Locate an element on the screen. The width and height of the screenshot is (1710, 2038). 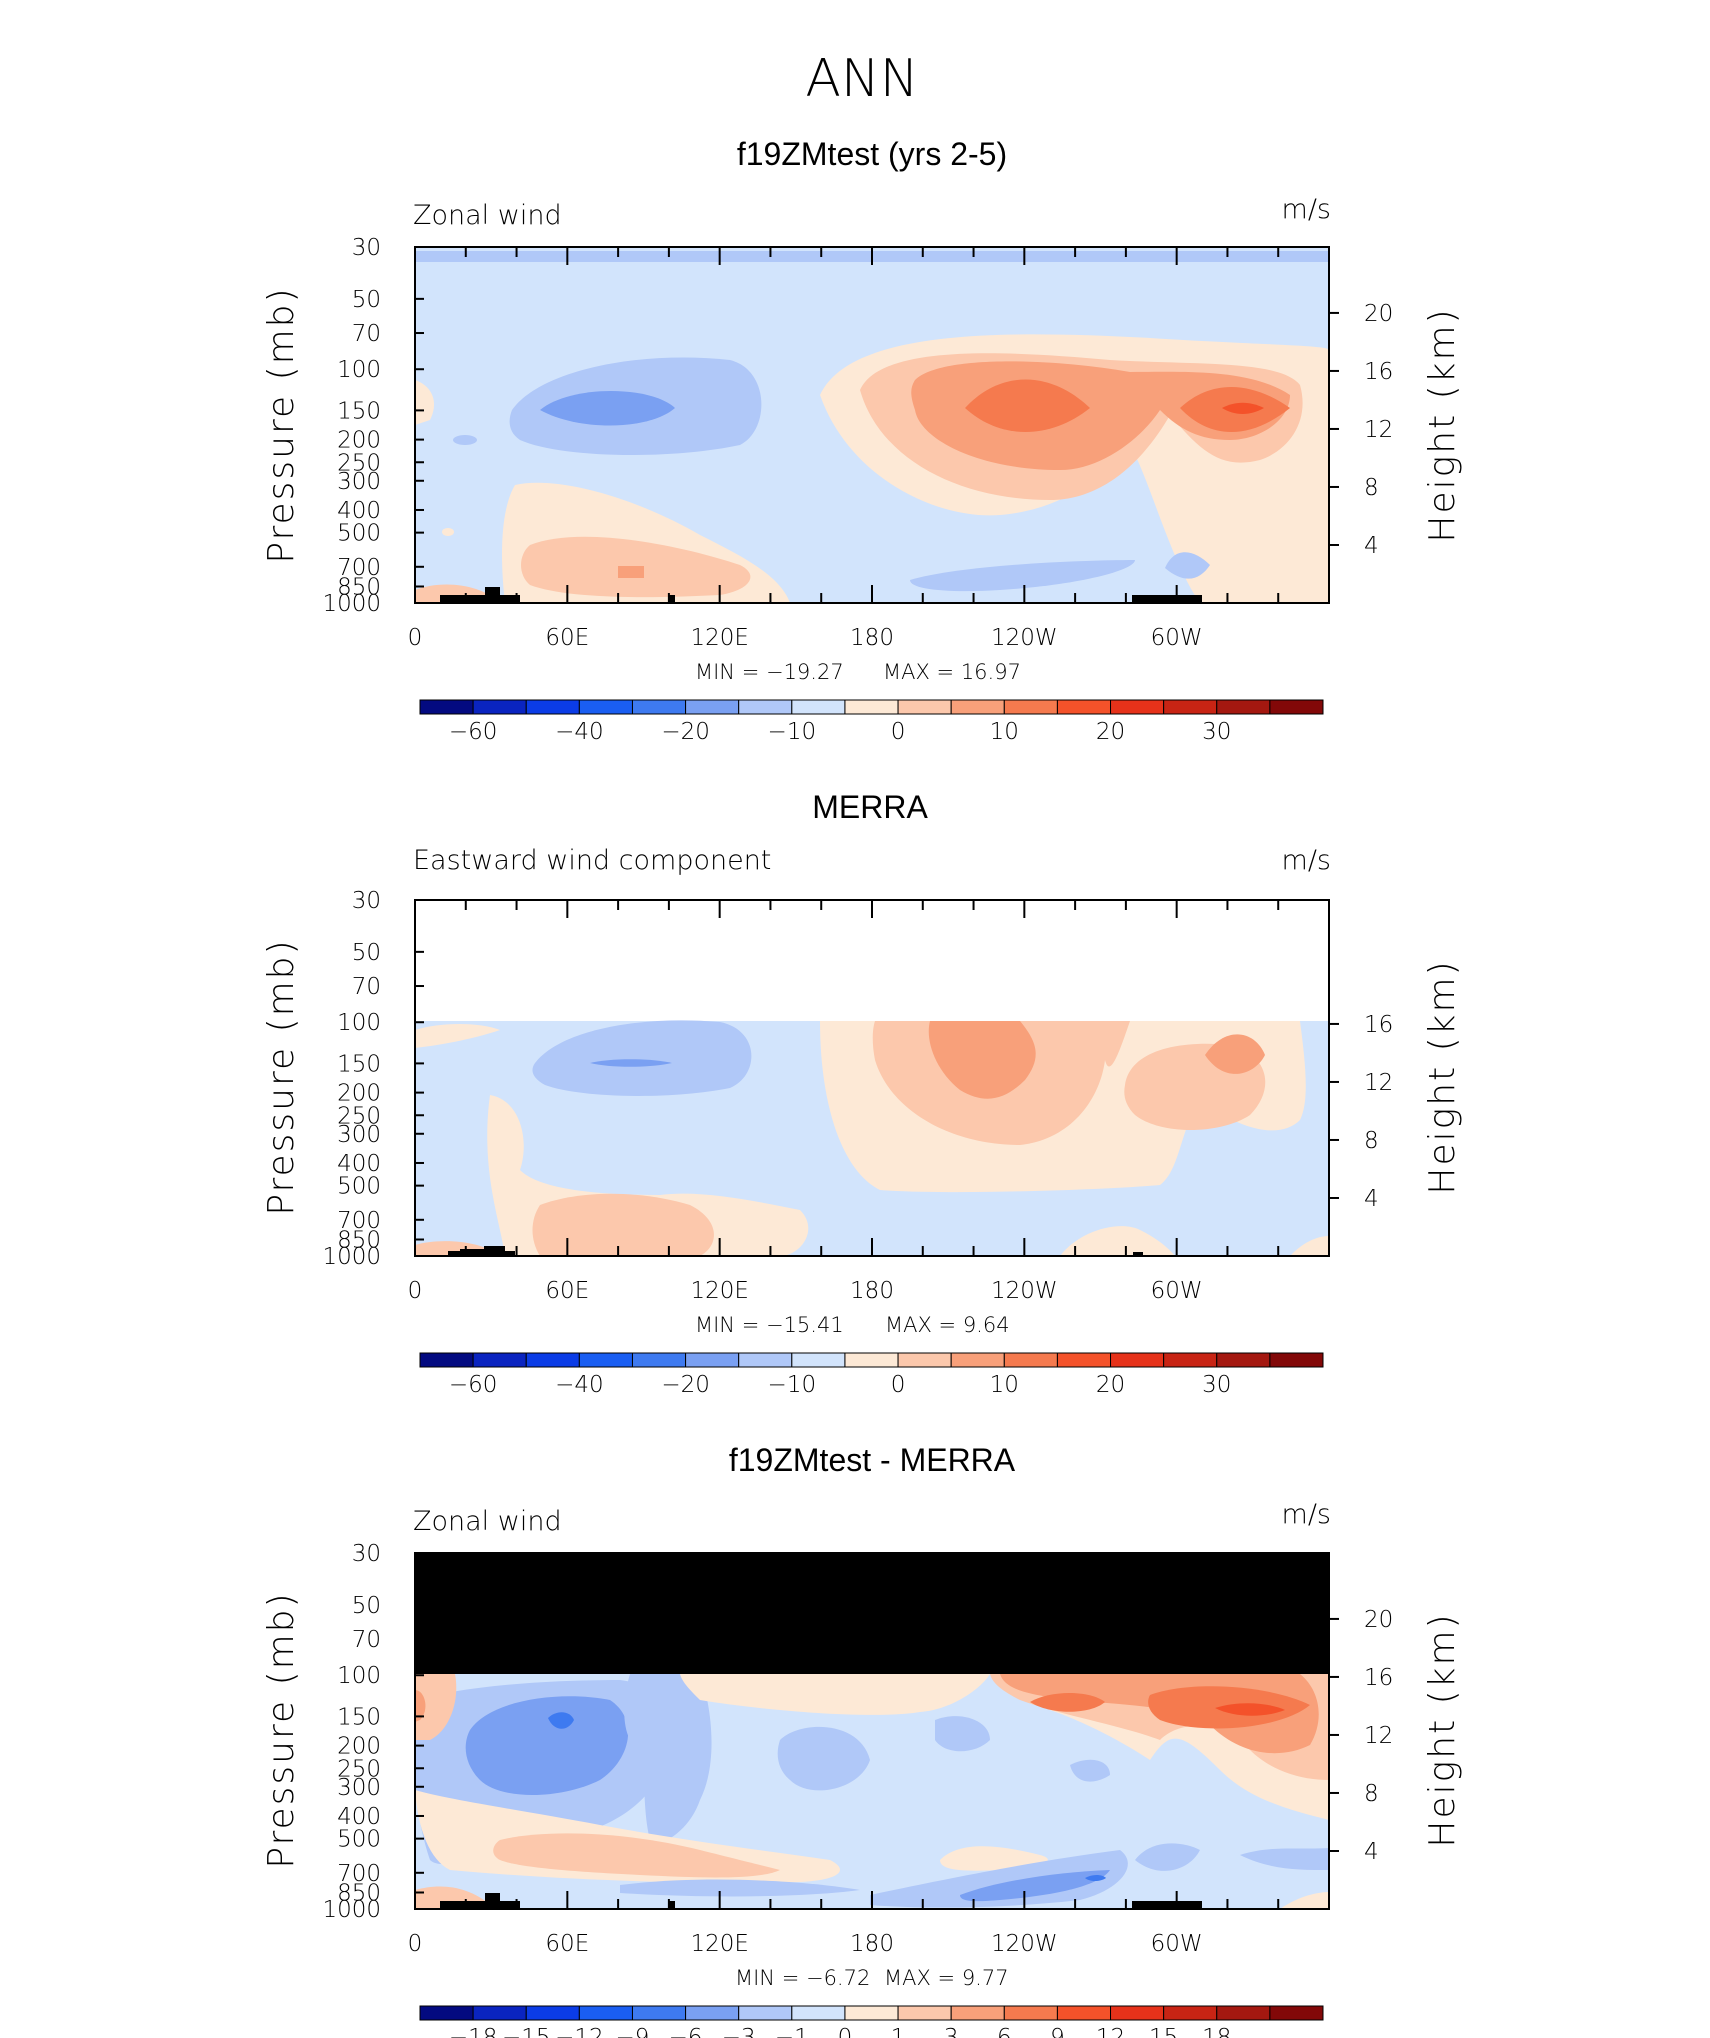
panel-3-lon-tick-label: 120E is located at coordinates (719, 1944).